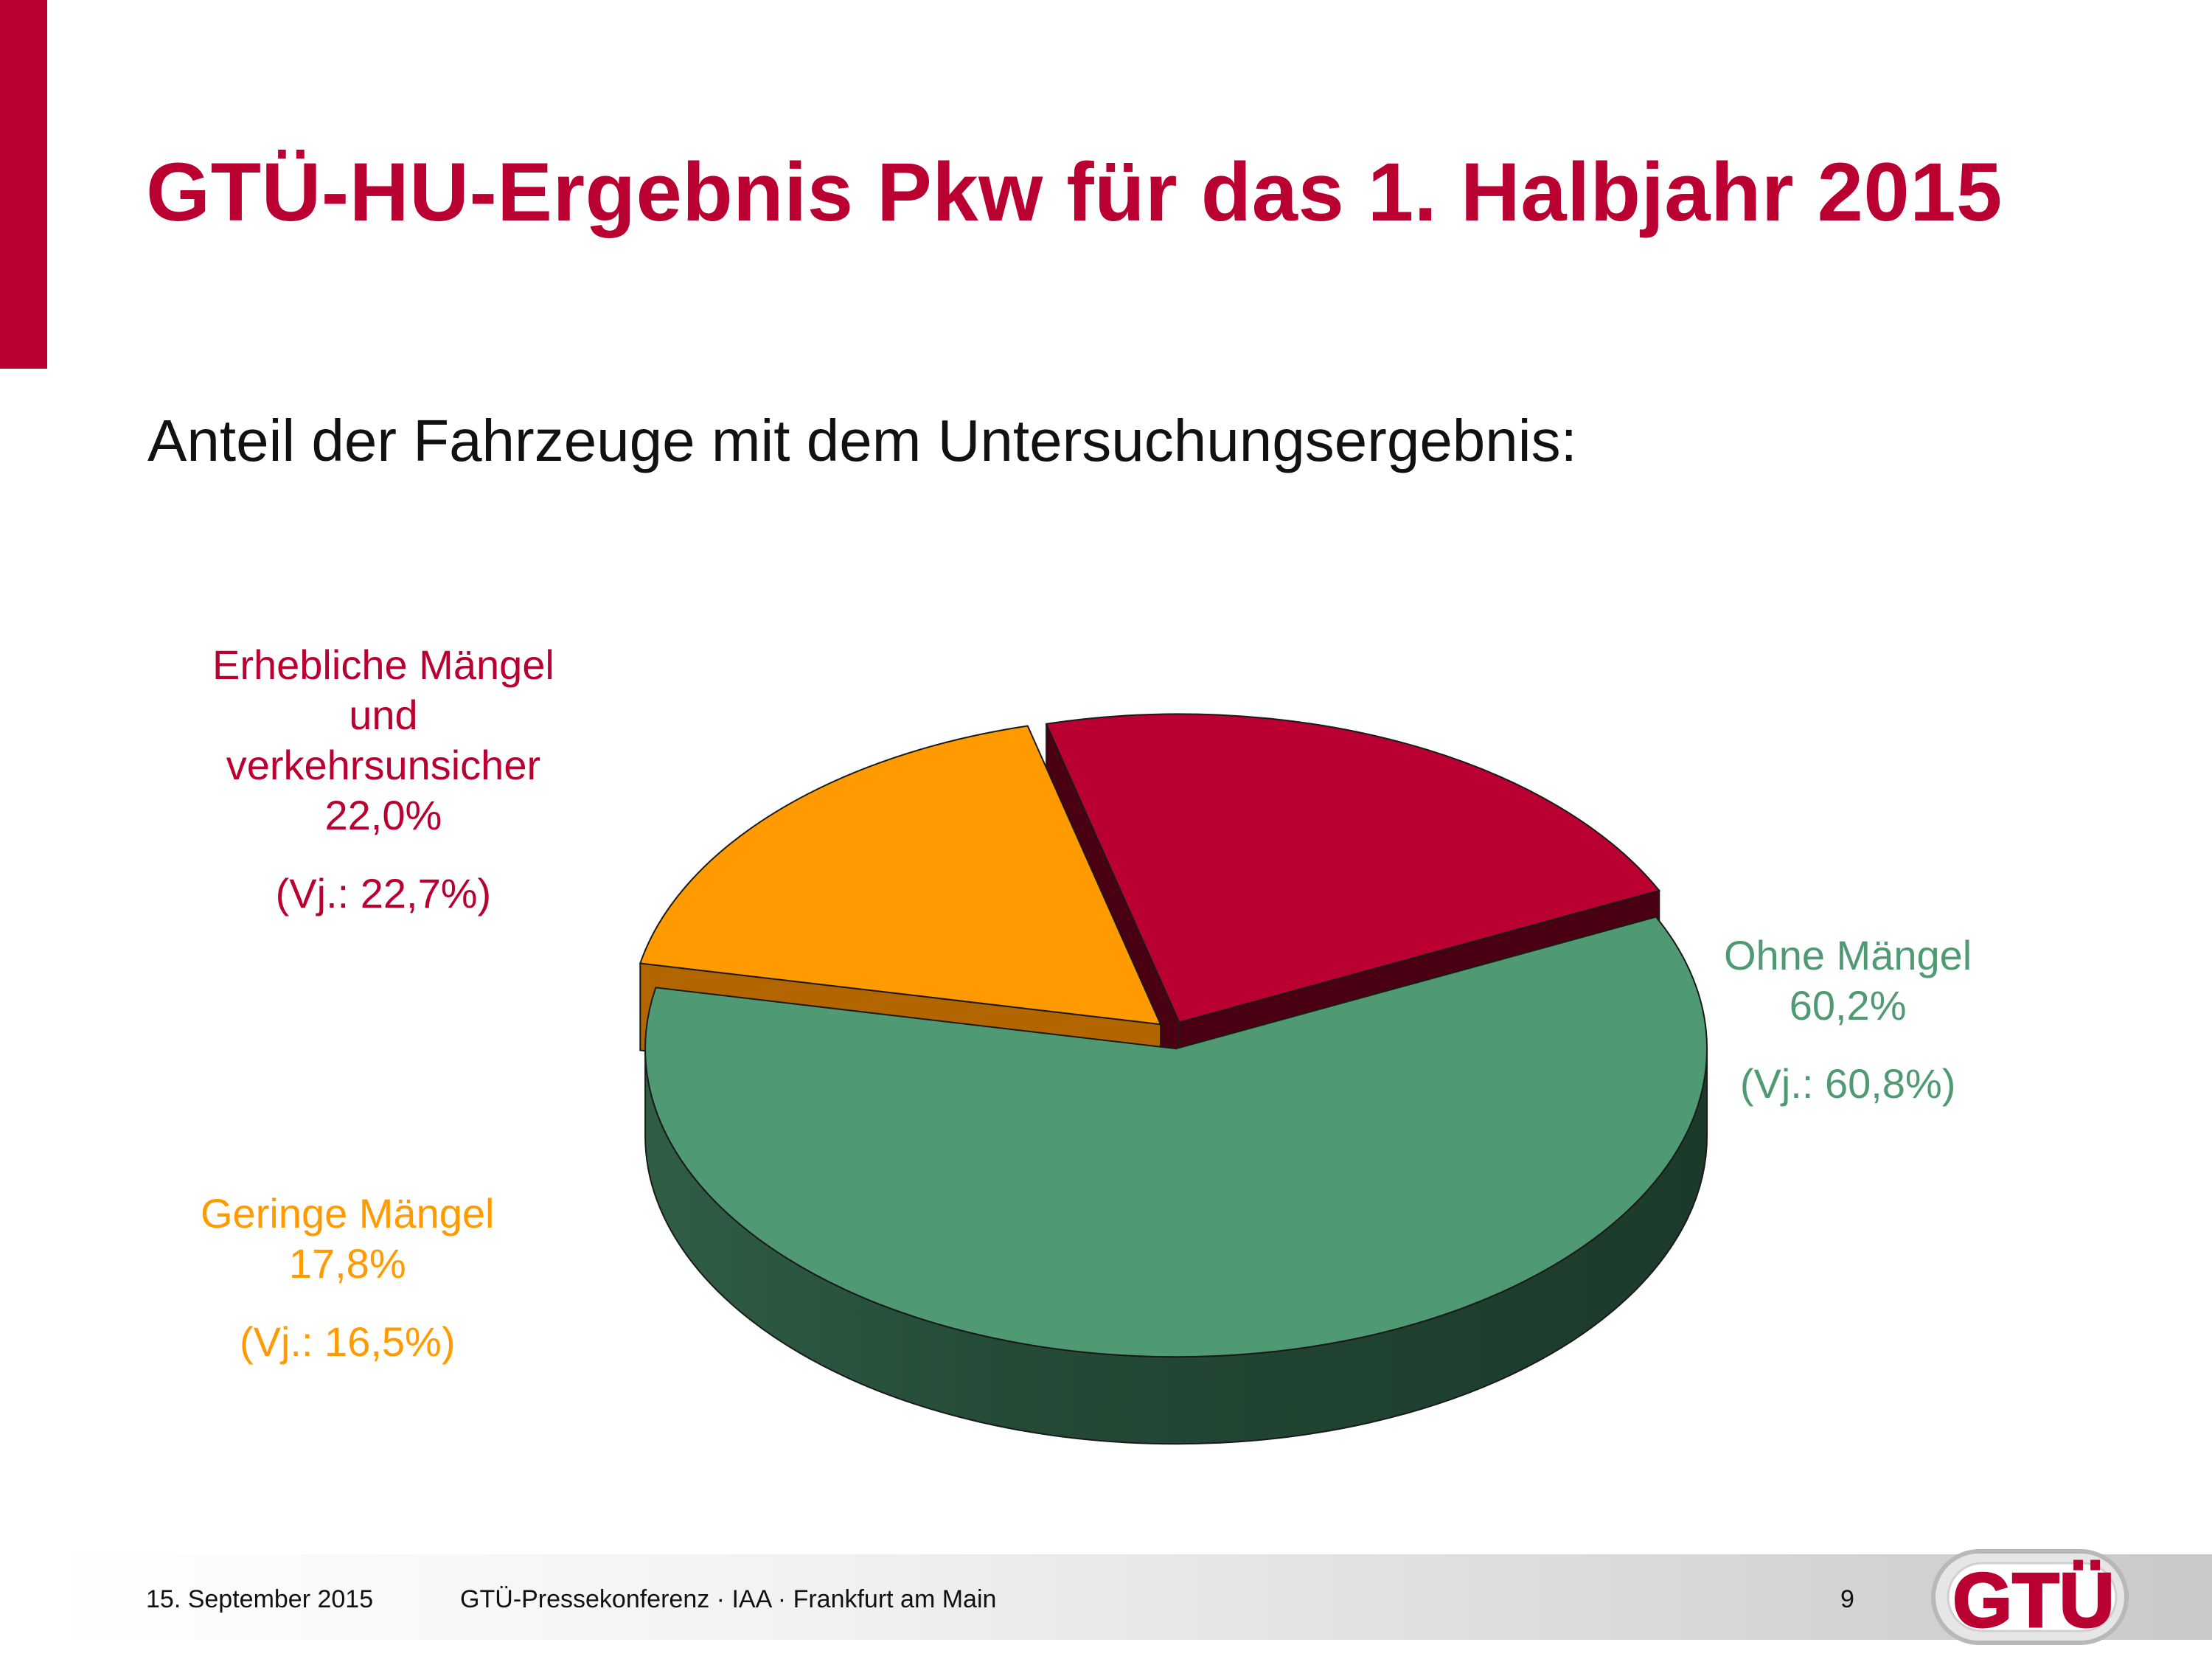  Describe the element at coordinates (383, 893) in the screenshot. I see `slice-previous-year-label: (Vj.: 22,7%)` at that location.